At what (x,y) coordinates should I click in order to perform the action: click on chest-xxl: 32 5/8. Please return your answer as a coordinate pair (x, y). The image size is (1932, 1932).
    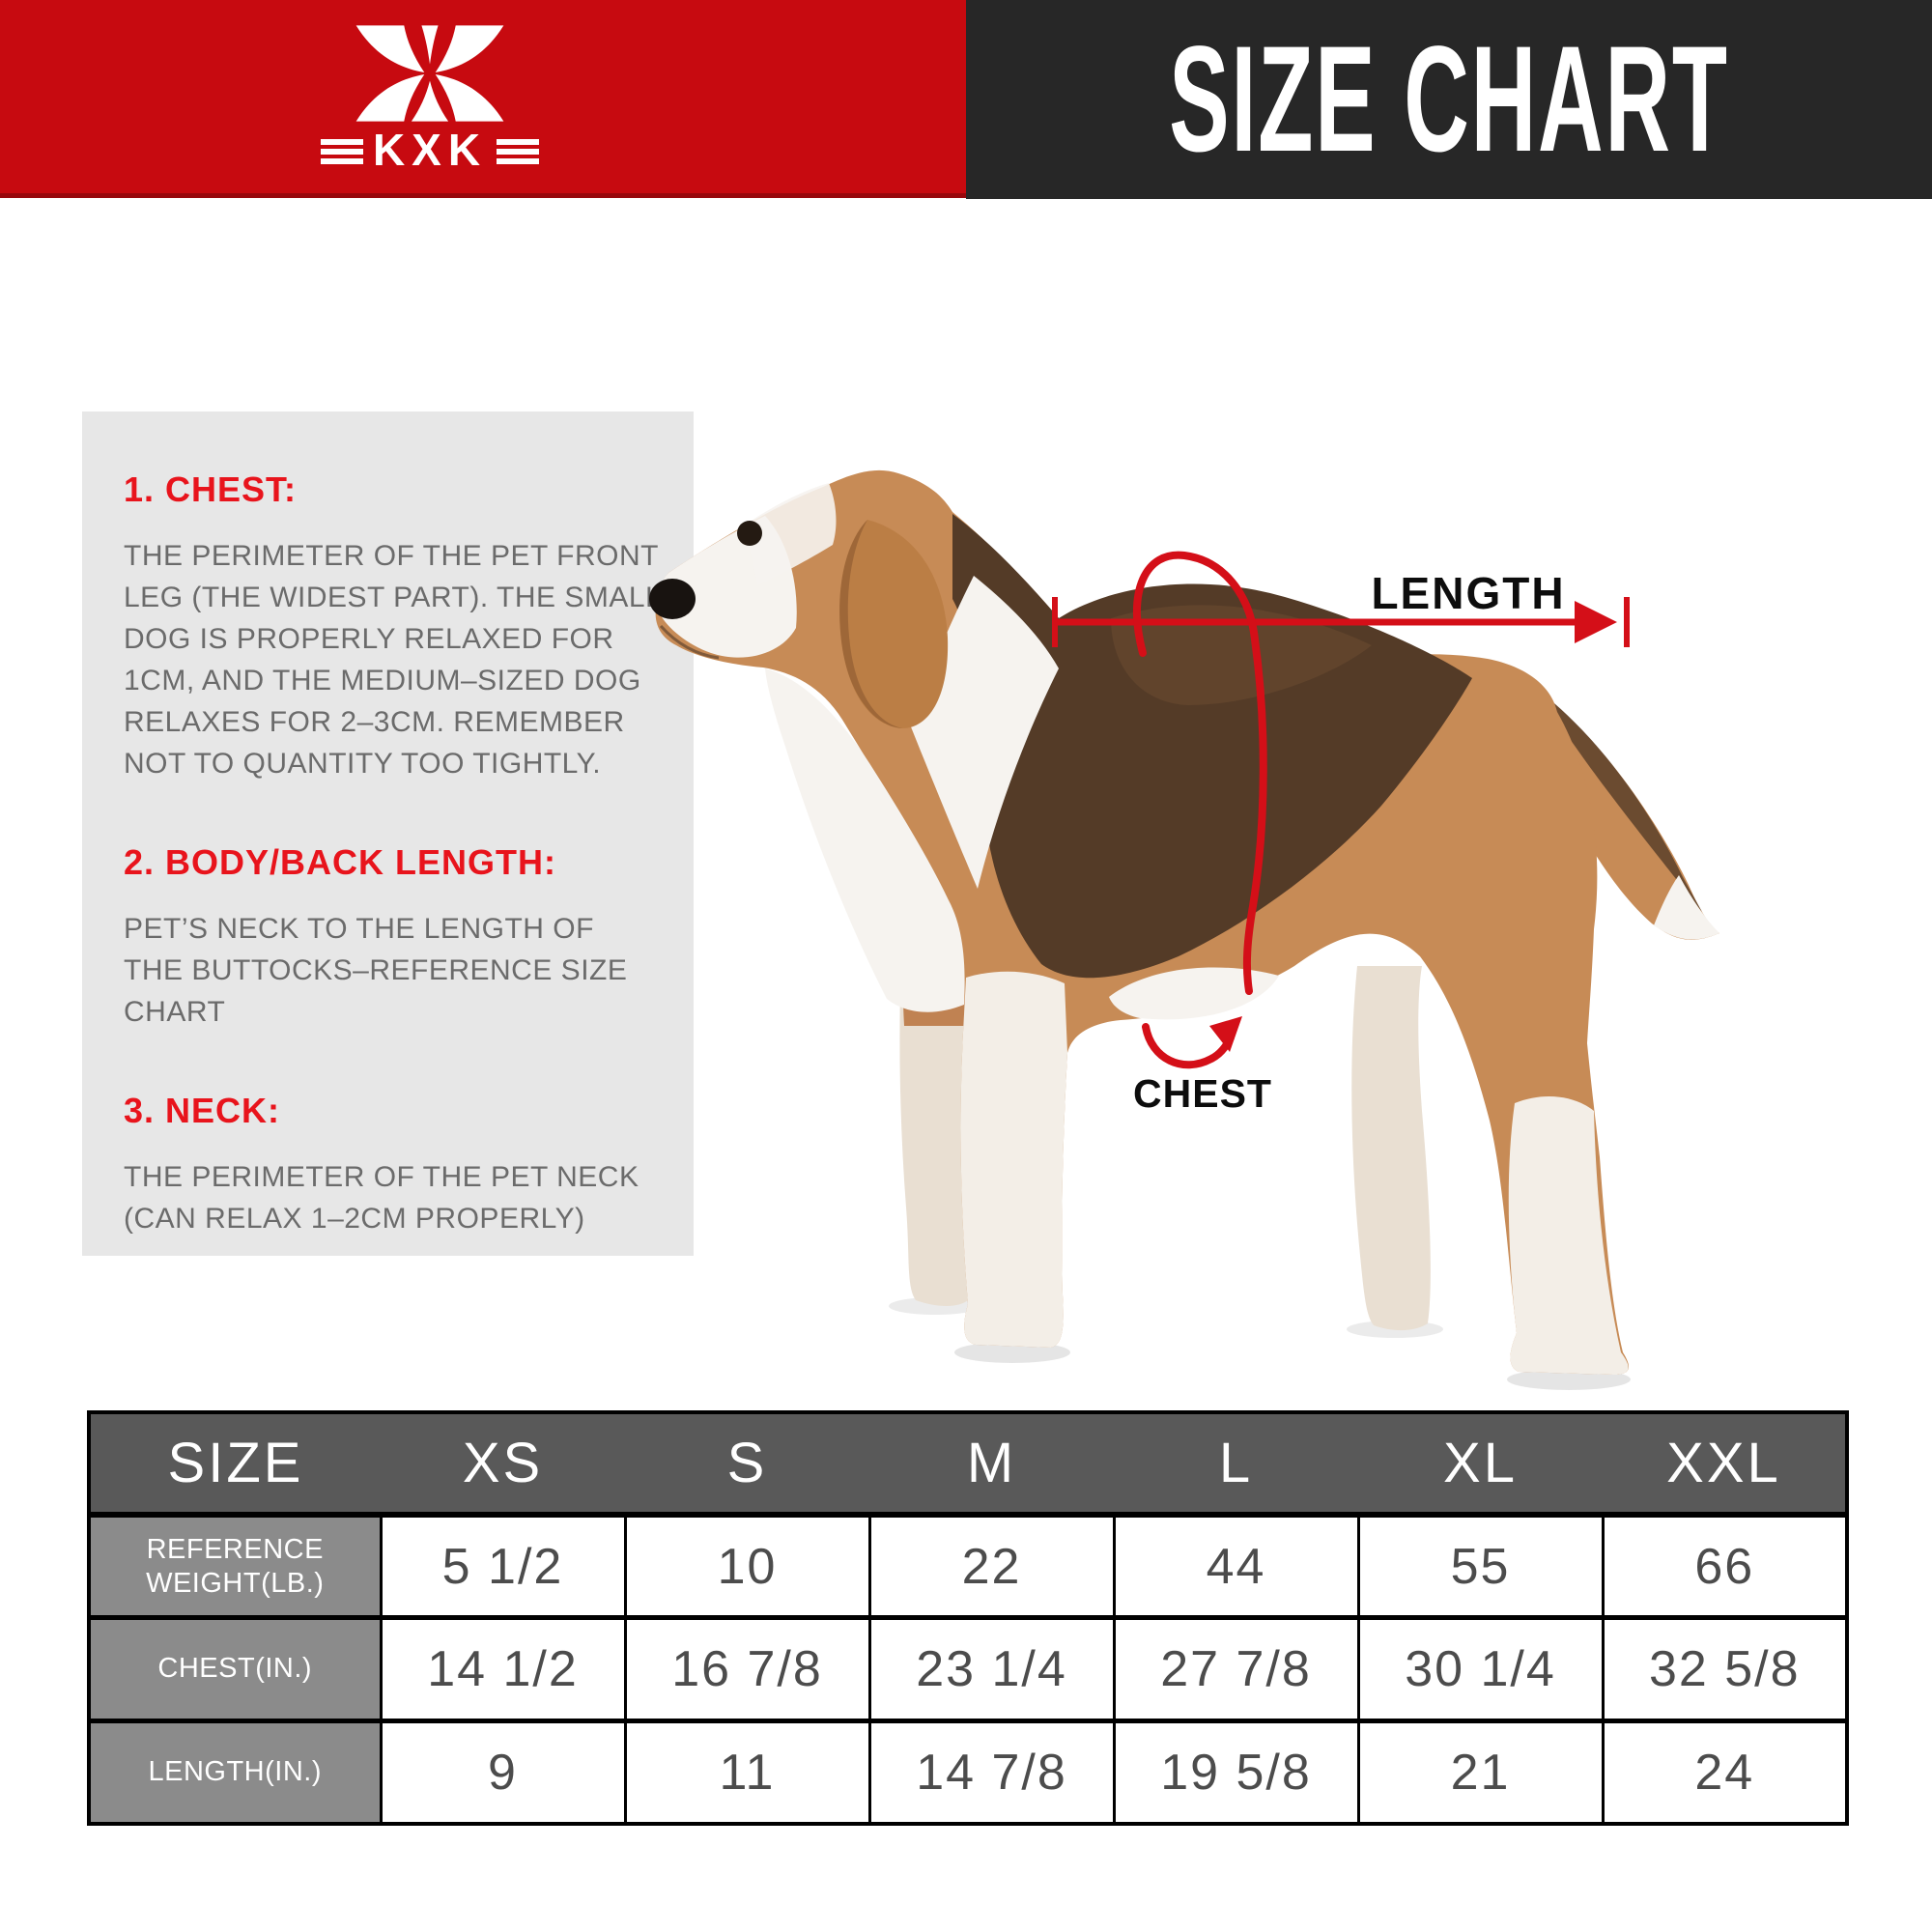
    Looking at the image, I should click on (1725, 1668).